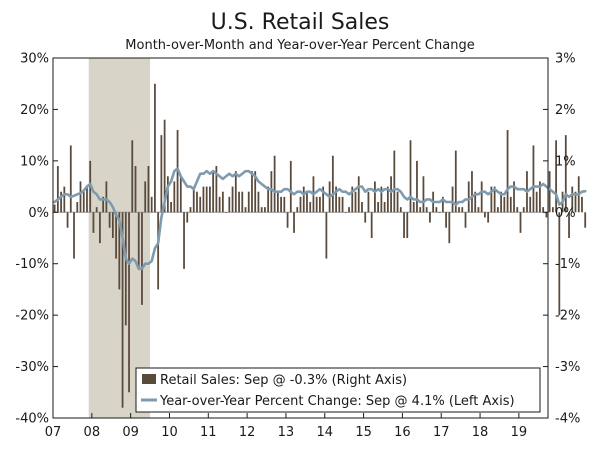 Image resolution: width=600 pixels, height=449 pixels. I want to click on right-tick-label: 3%, so click(565, 59).